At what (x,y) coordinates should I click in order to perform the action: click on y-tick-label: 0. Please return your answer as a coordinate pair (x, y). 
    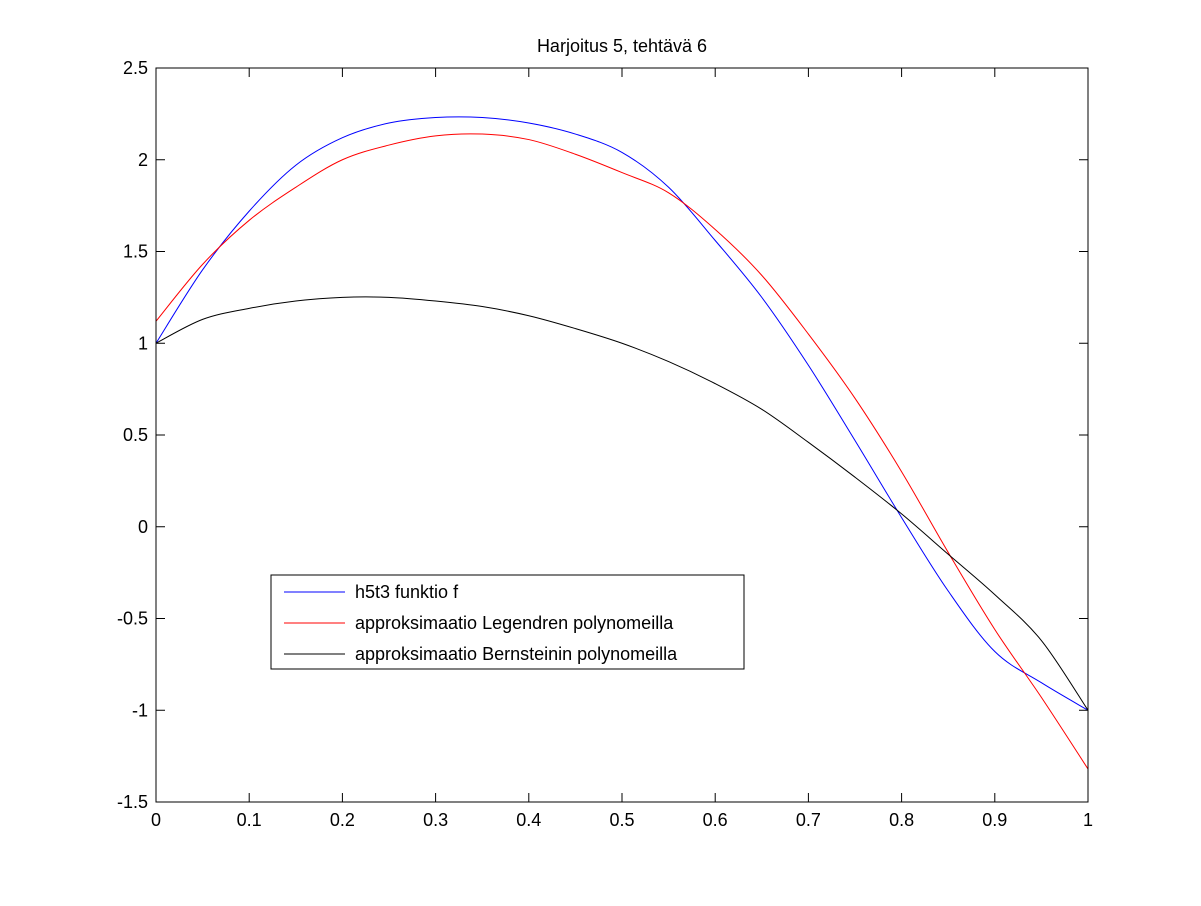
    Looking at the image, I should click on (143, 527).